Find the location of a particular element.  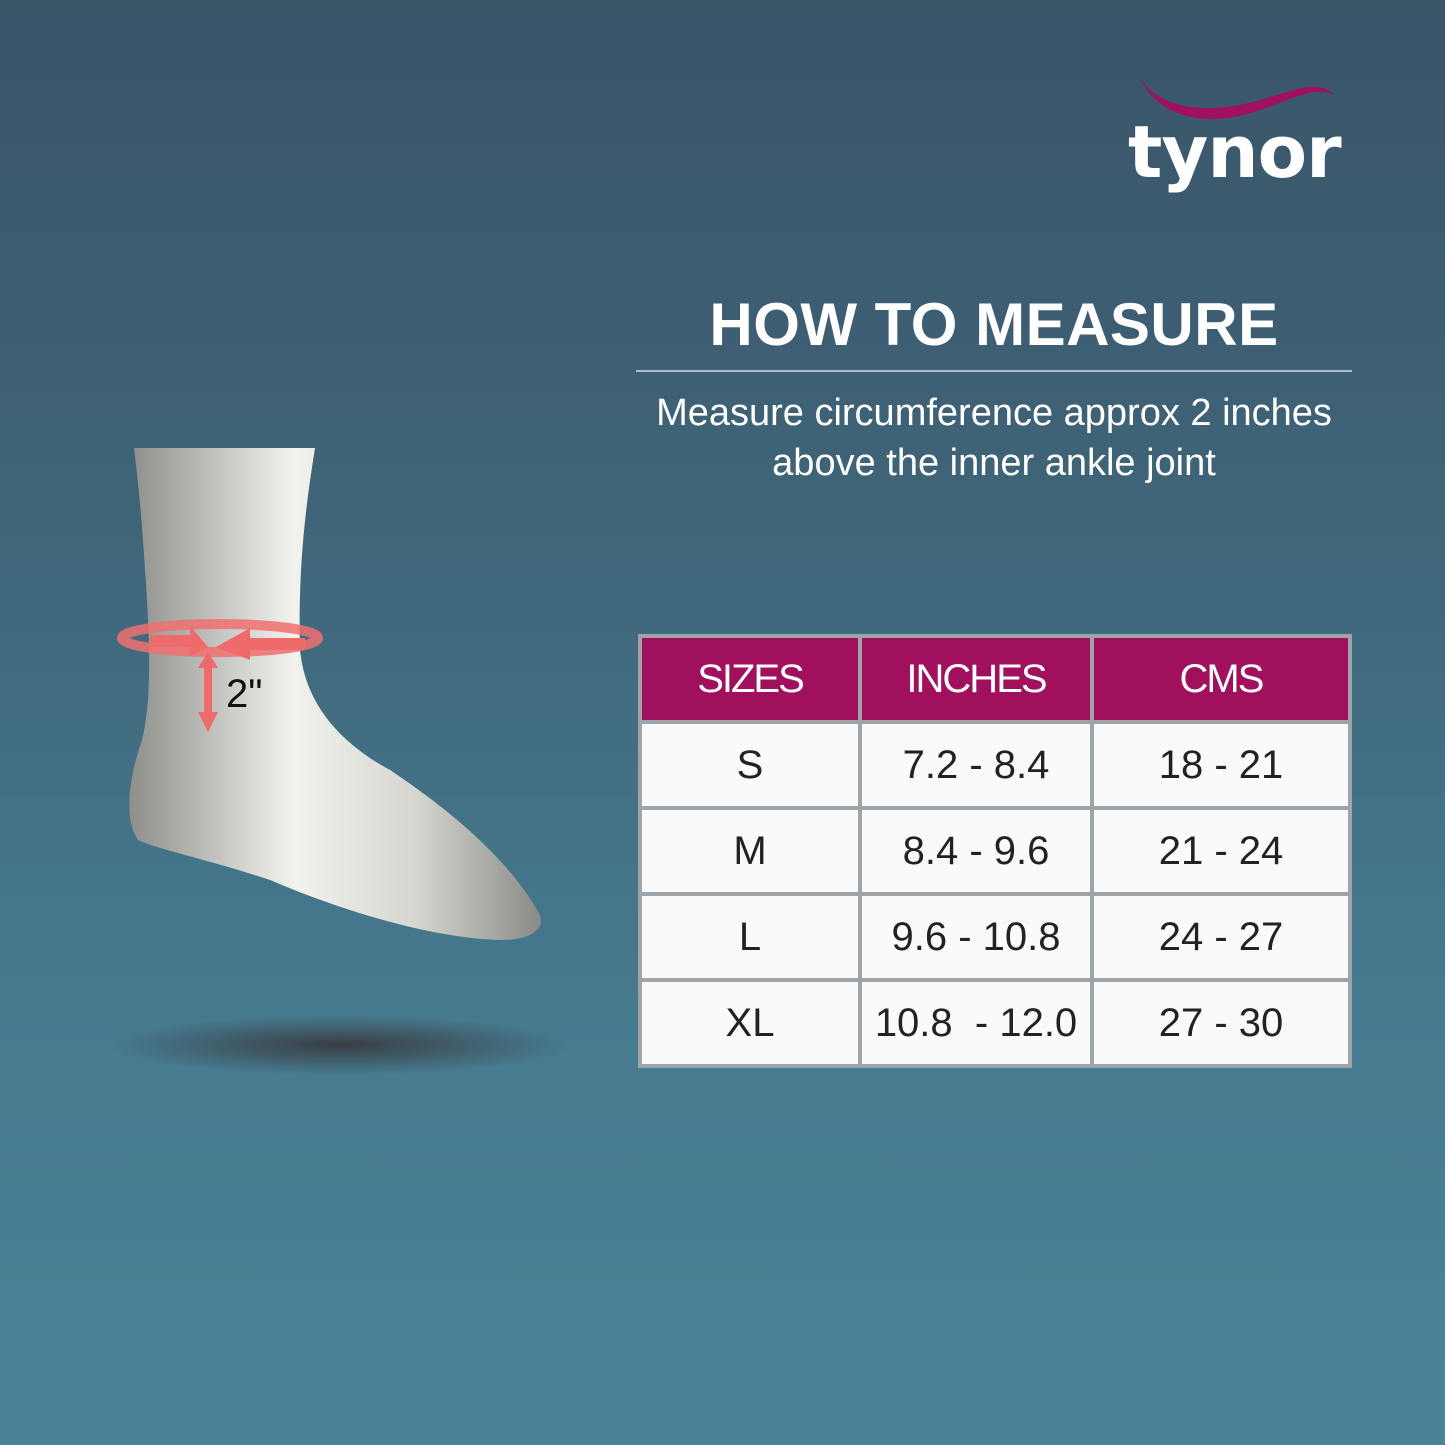

header-sizes: SIZES is located at coordinates (750, 679).